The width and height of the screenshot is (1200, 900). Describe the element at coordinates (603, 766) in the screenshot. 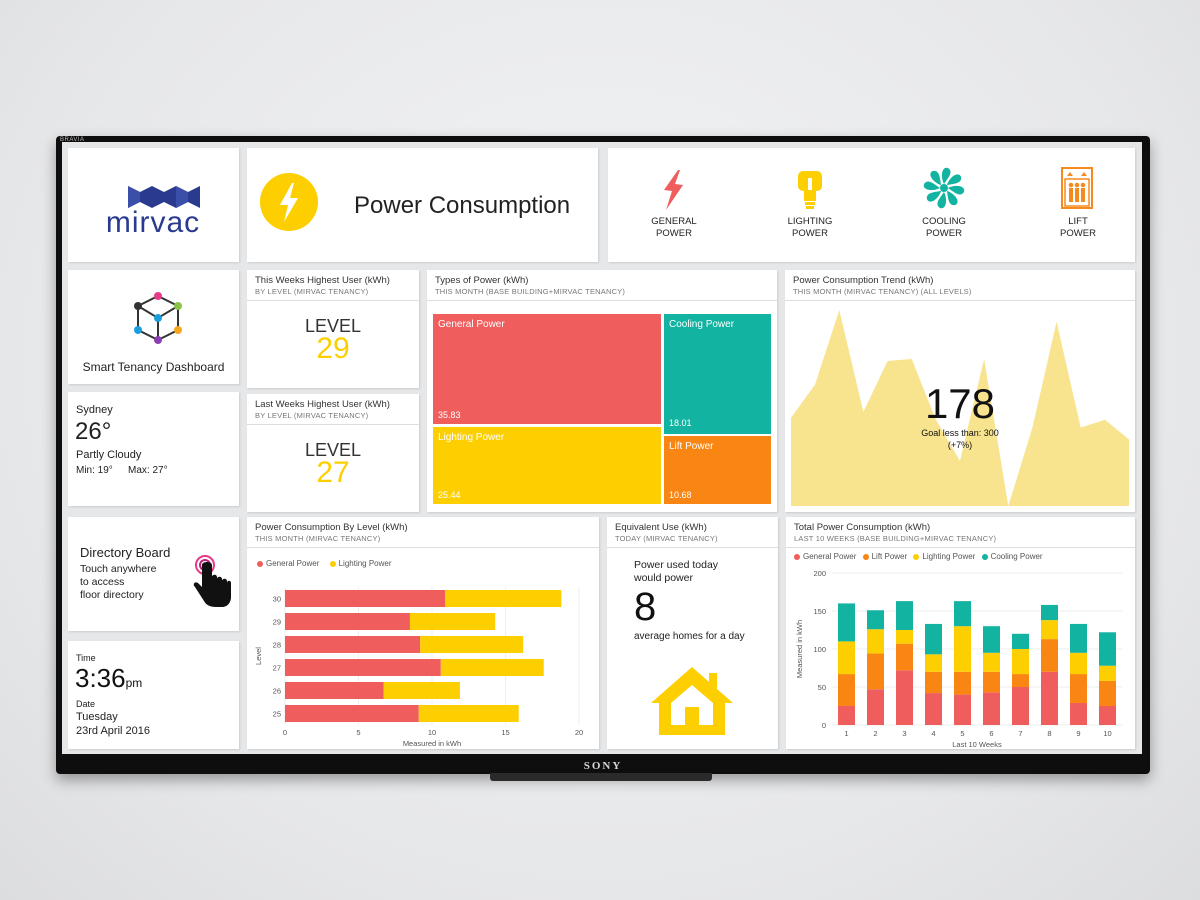

I see `tv-brand: SONY` at that location.